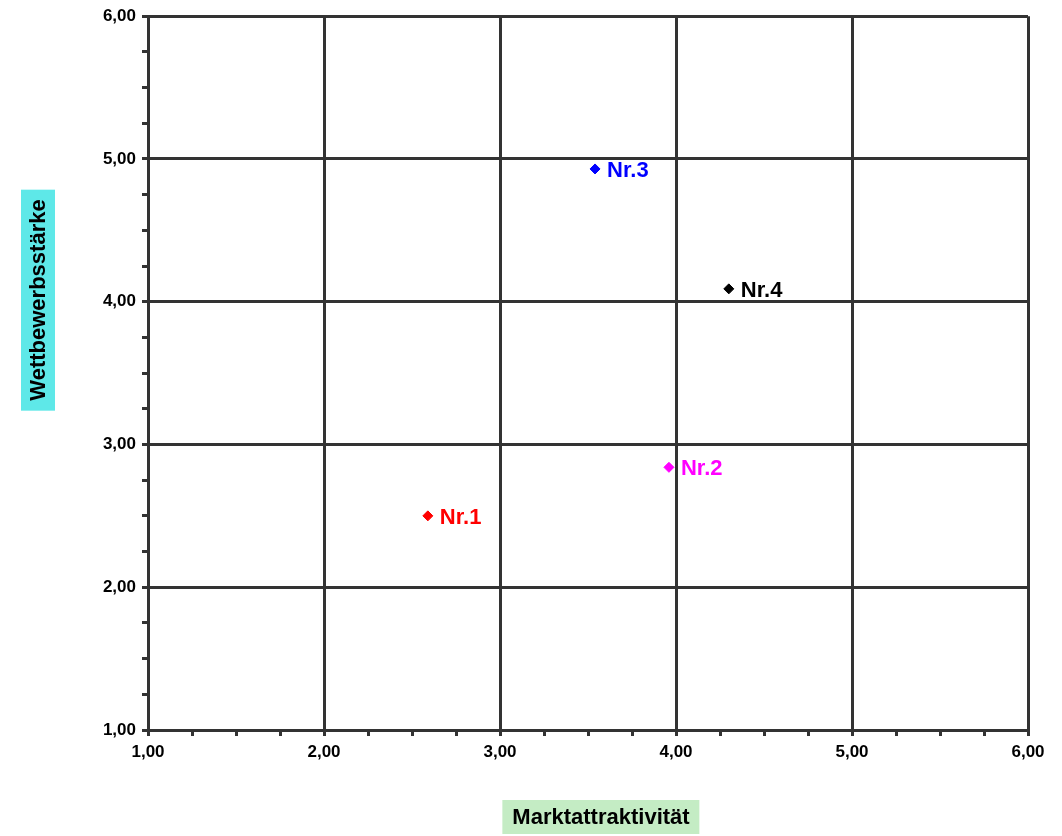 Image resolution: width=1062 pixels, height=836 pixels. What do you see at coordinates (119, 729) in the screenshot?
I see `y-tick-label: 1,00` at bounding box center [119, 729].